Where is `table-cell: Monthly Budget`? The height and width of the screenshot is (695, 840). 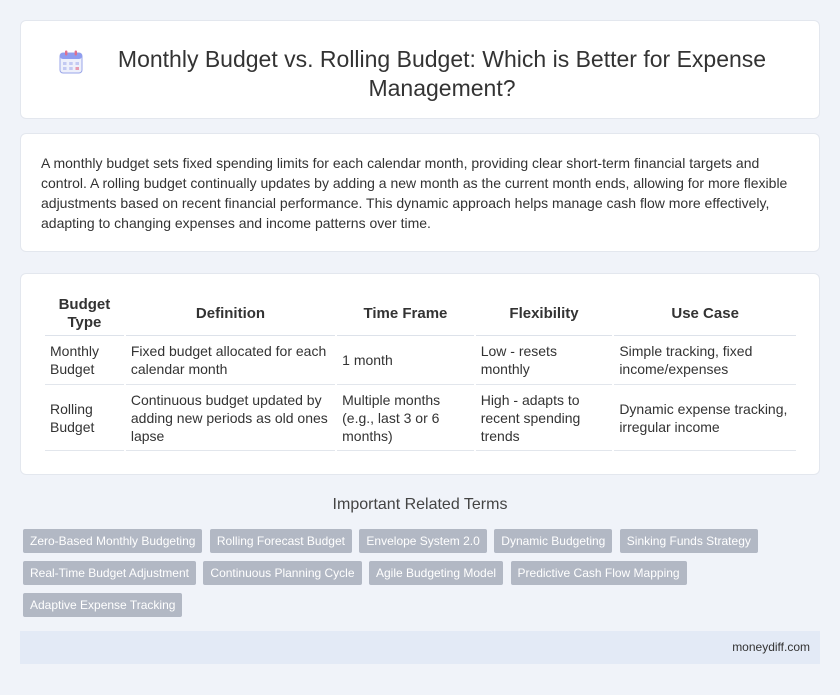 table-cell: Monthly Budget is located at coordinates (84, 360).